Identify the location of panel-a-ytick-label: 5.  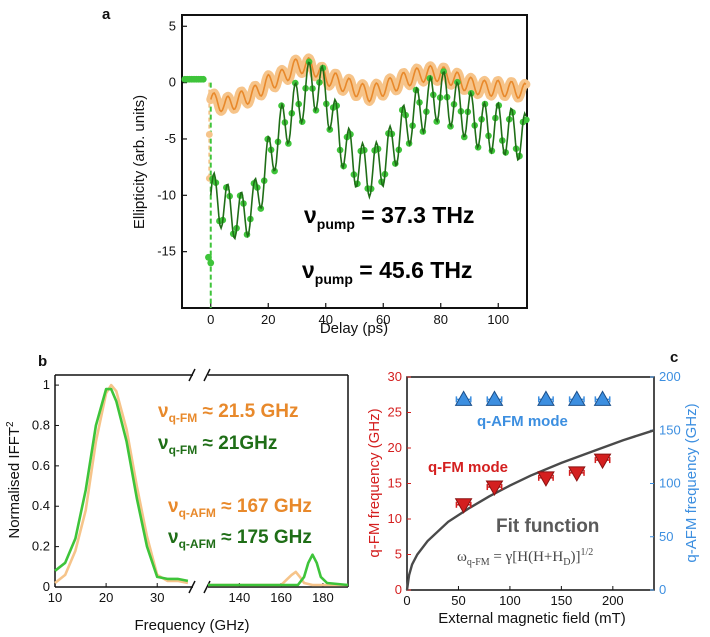
(172, 25).